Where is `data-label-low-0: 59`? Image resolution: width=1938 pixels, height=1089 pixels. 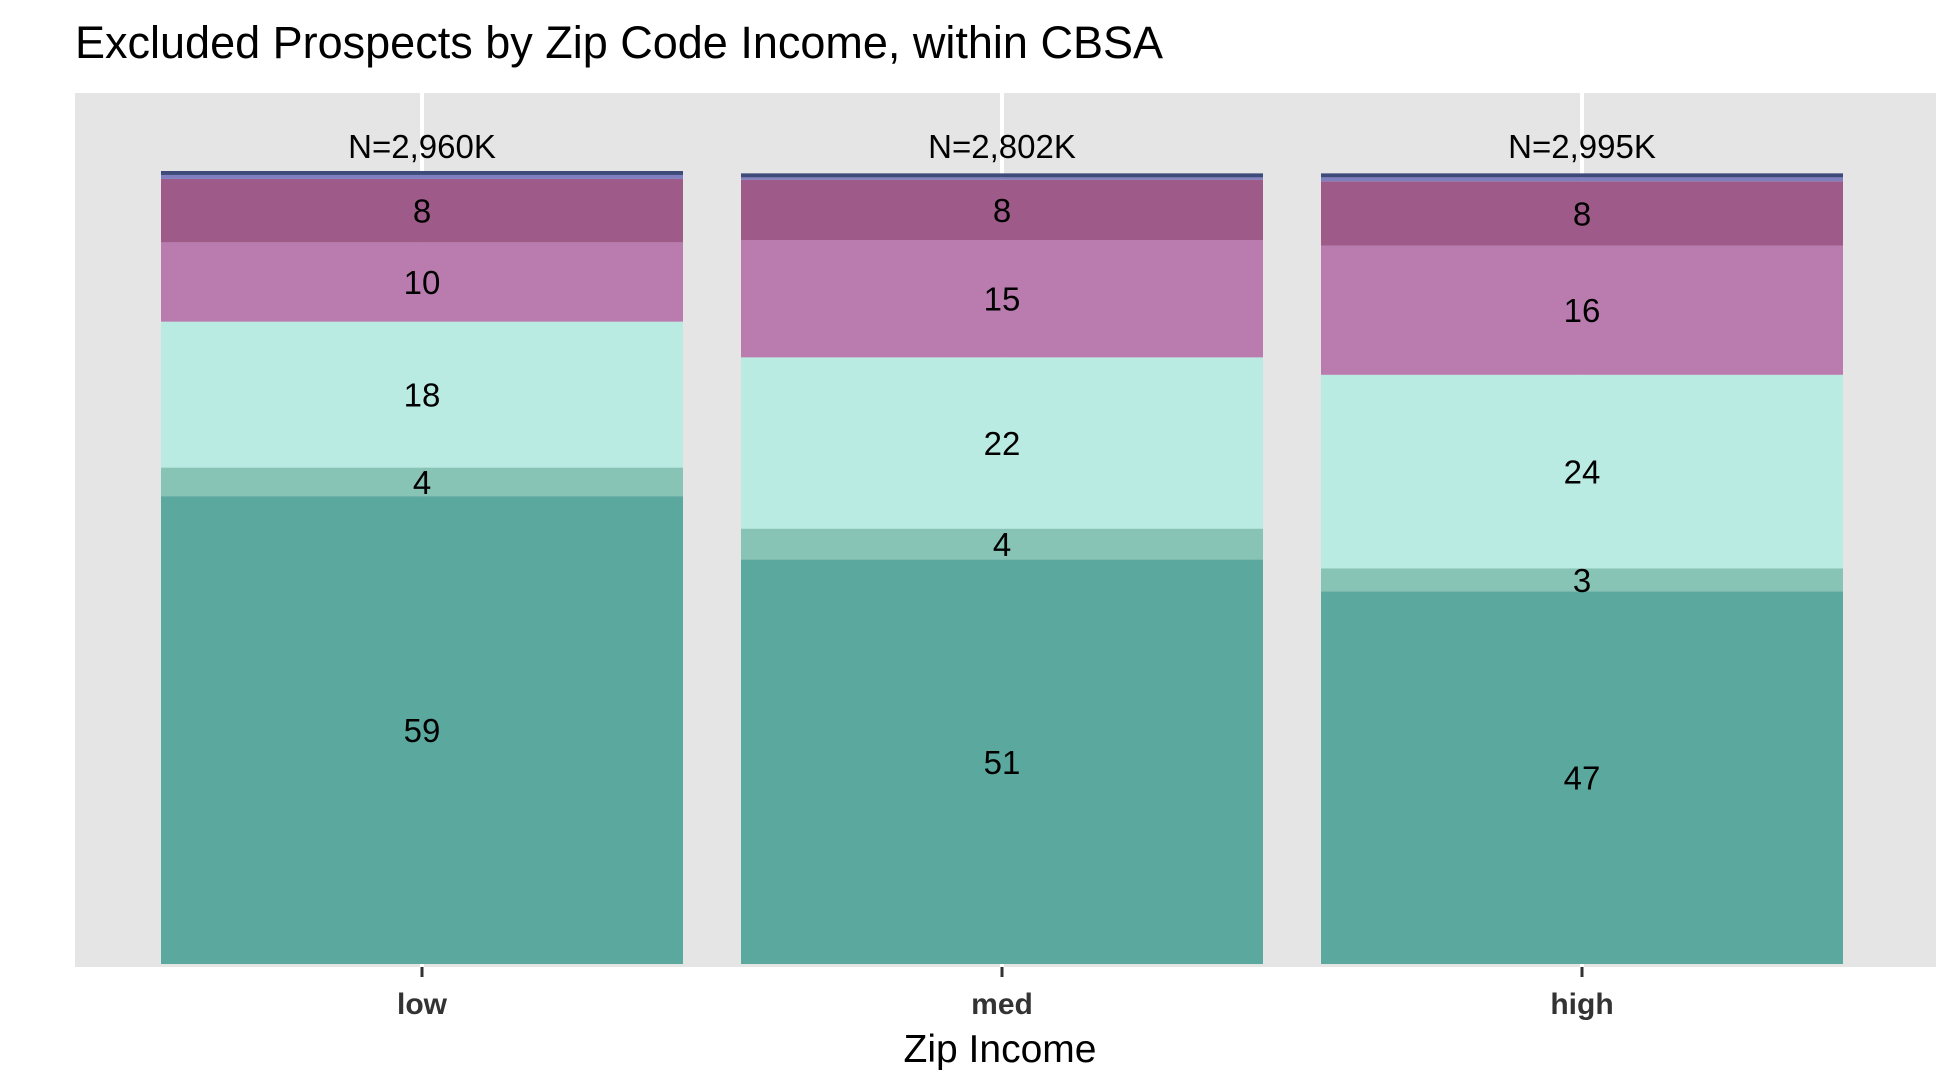
data-label-low-0: 59 is located at coordinates (422, 730).